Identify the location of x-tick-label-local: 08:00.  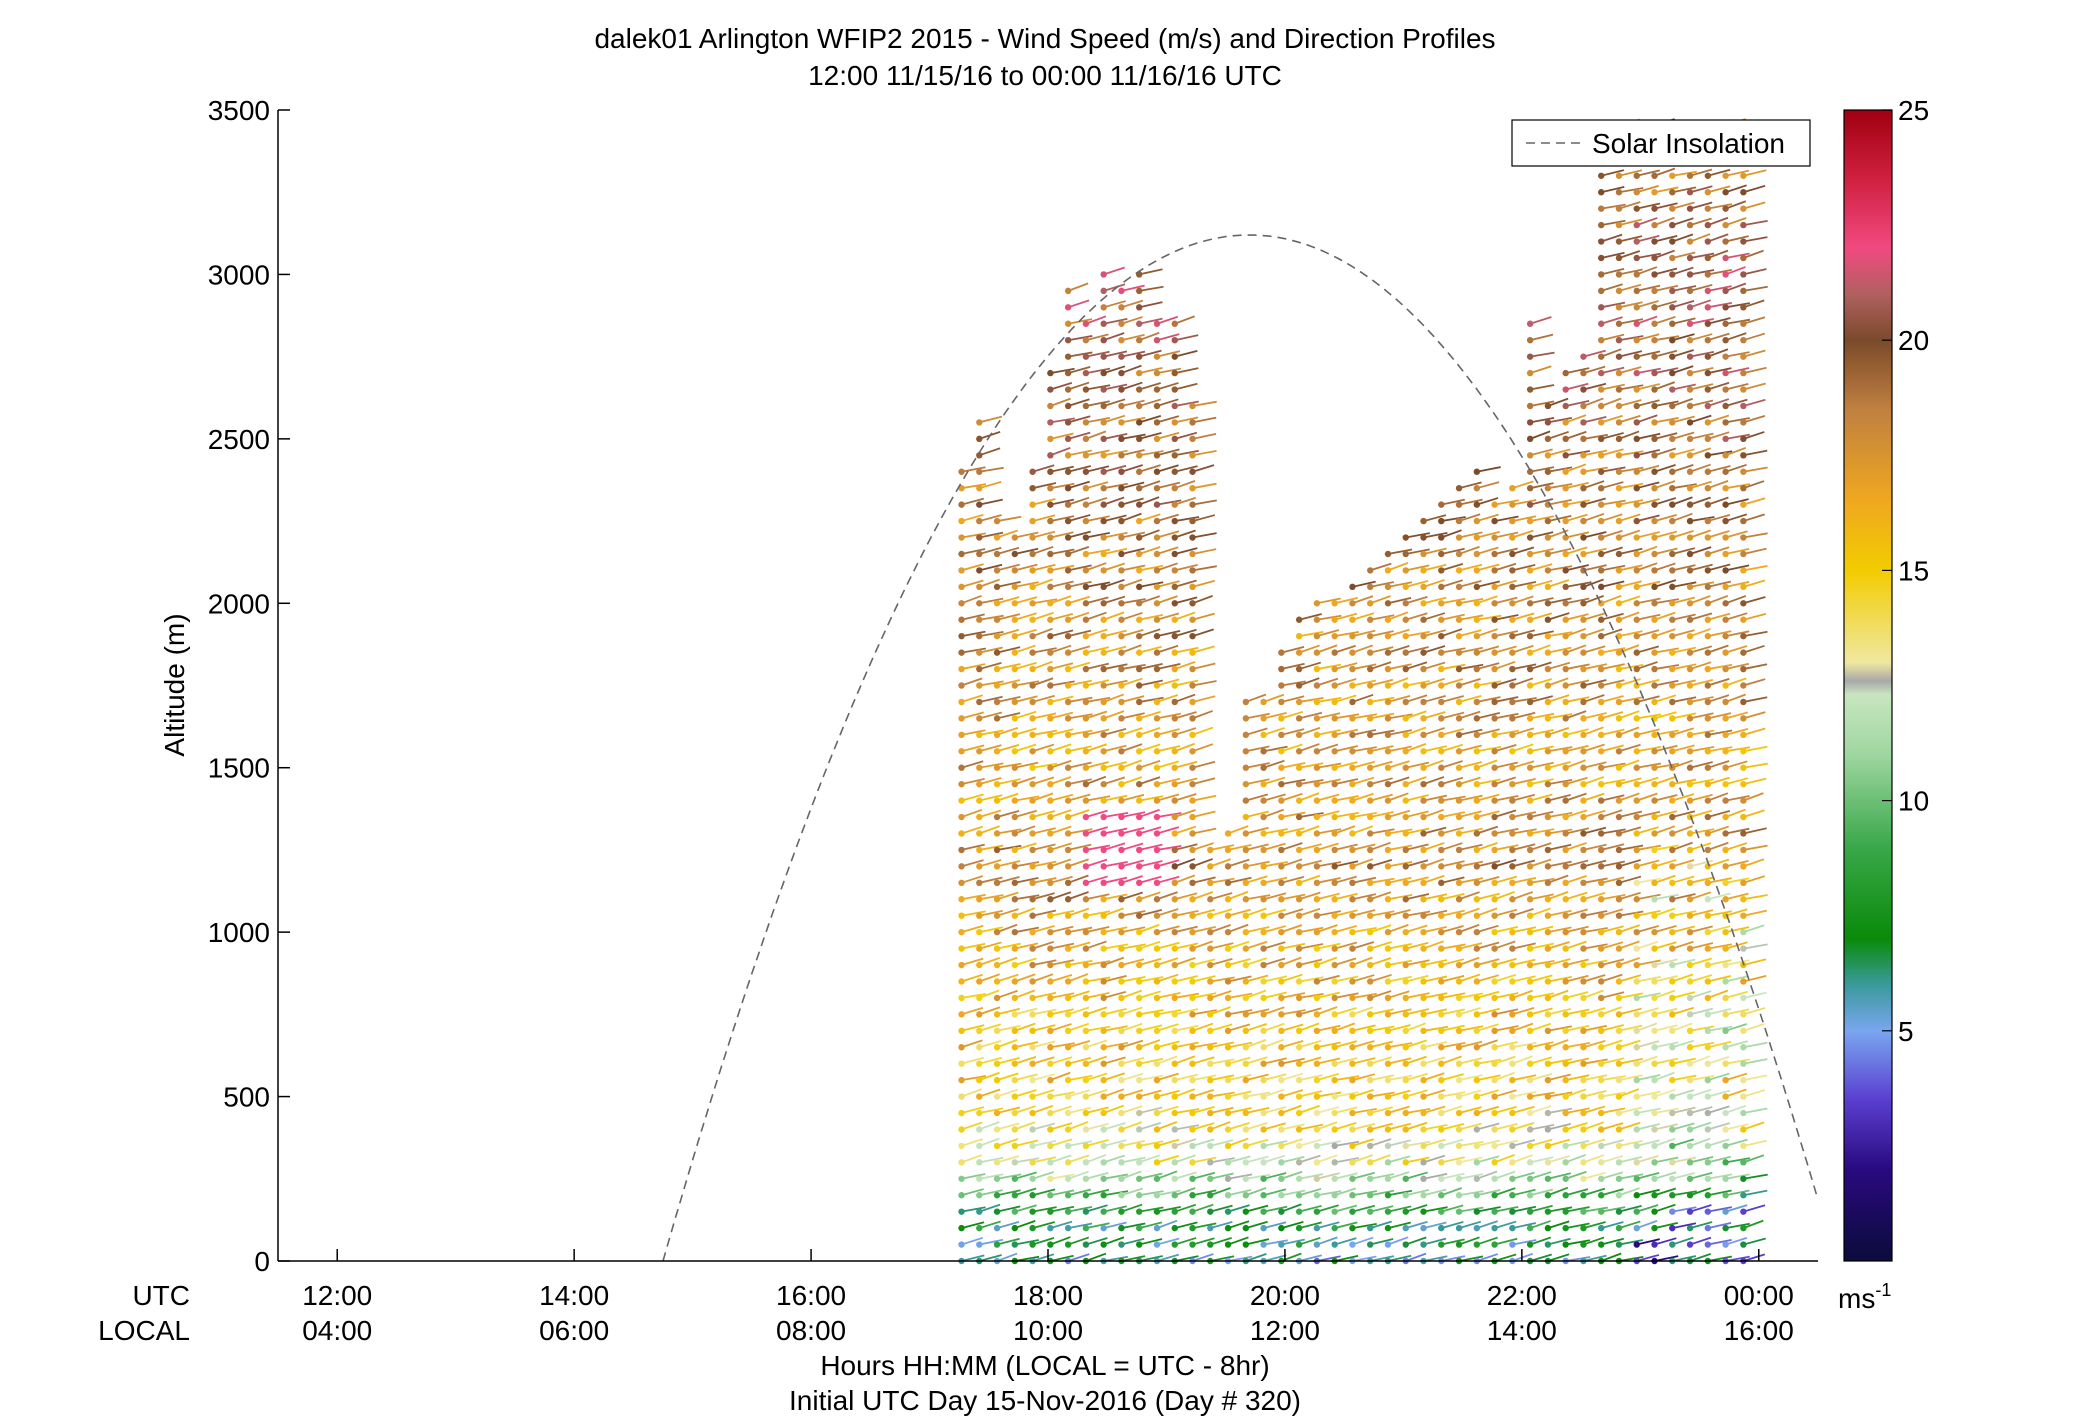
(811, 1330).